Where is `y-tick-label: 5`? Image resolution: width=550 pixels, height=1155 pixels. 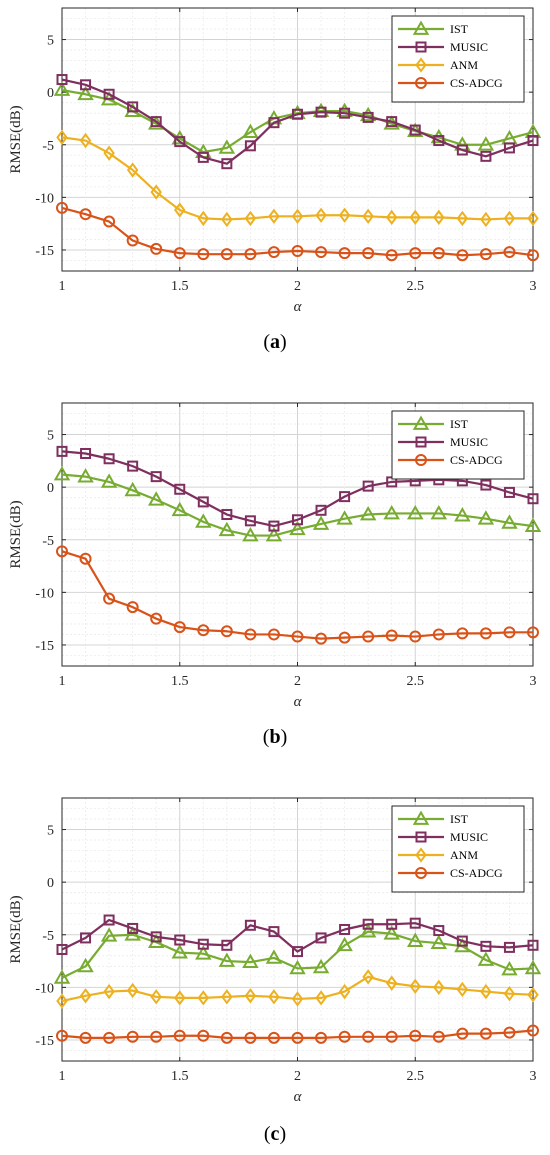
y-tick-label: 5 is located at coordinates (50, 436).